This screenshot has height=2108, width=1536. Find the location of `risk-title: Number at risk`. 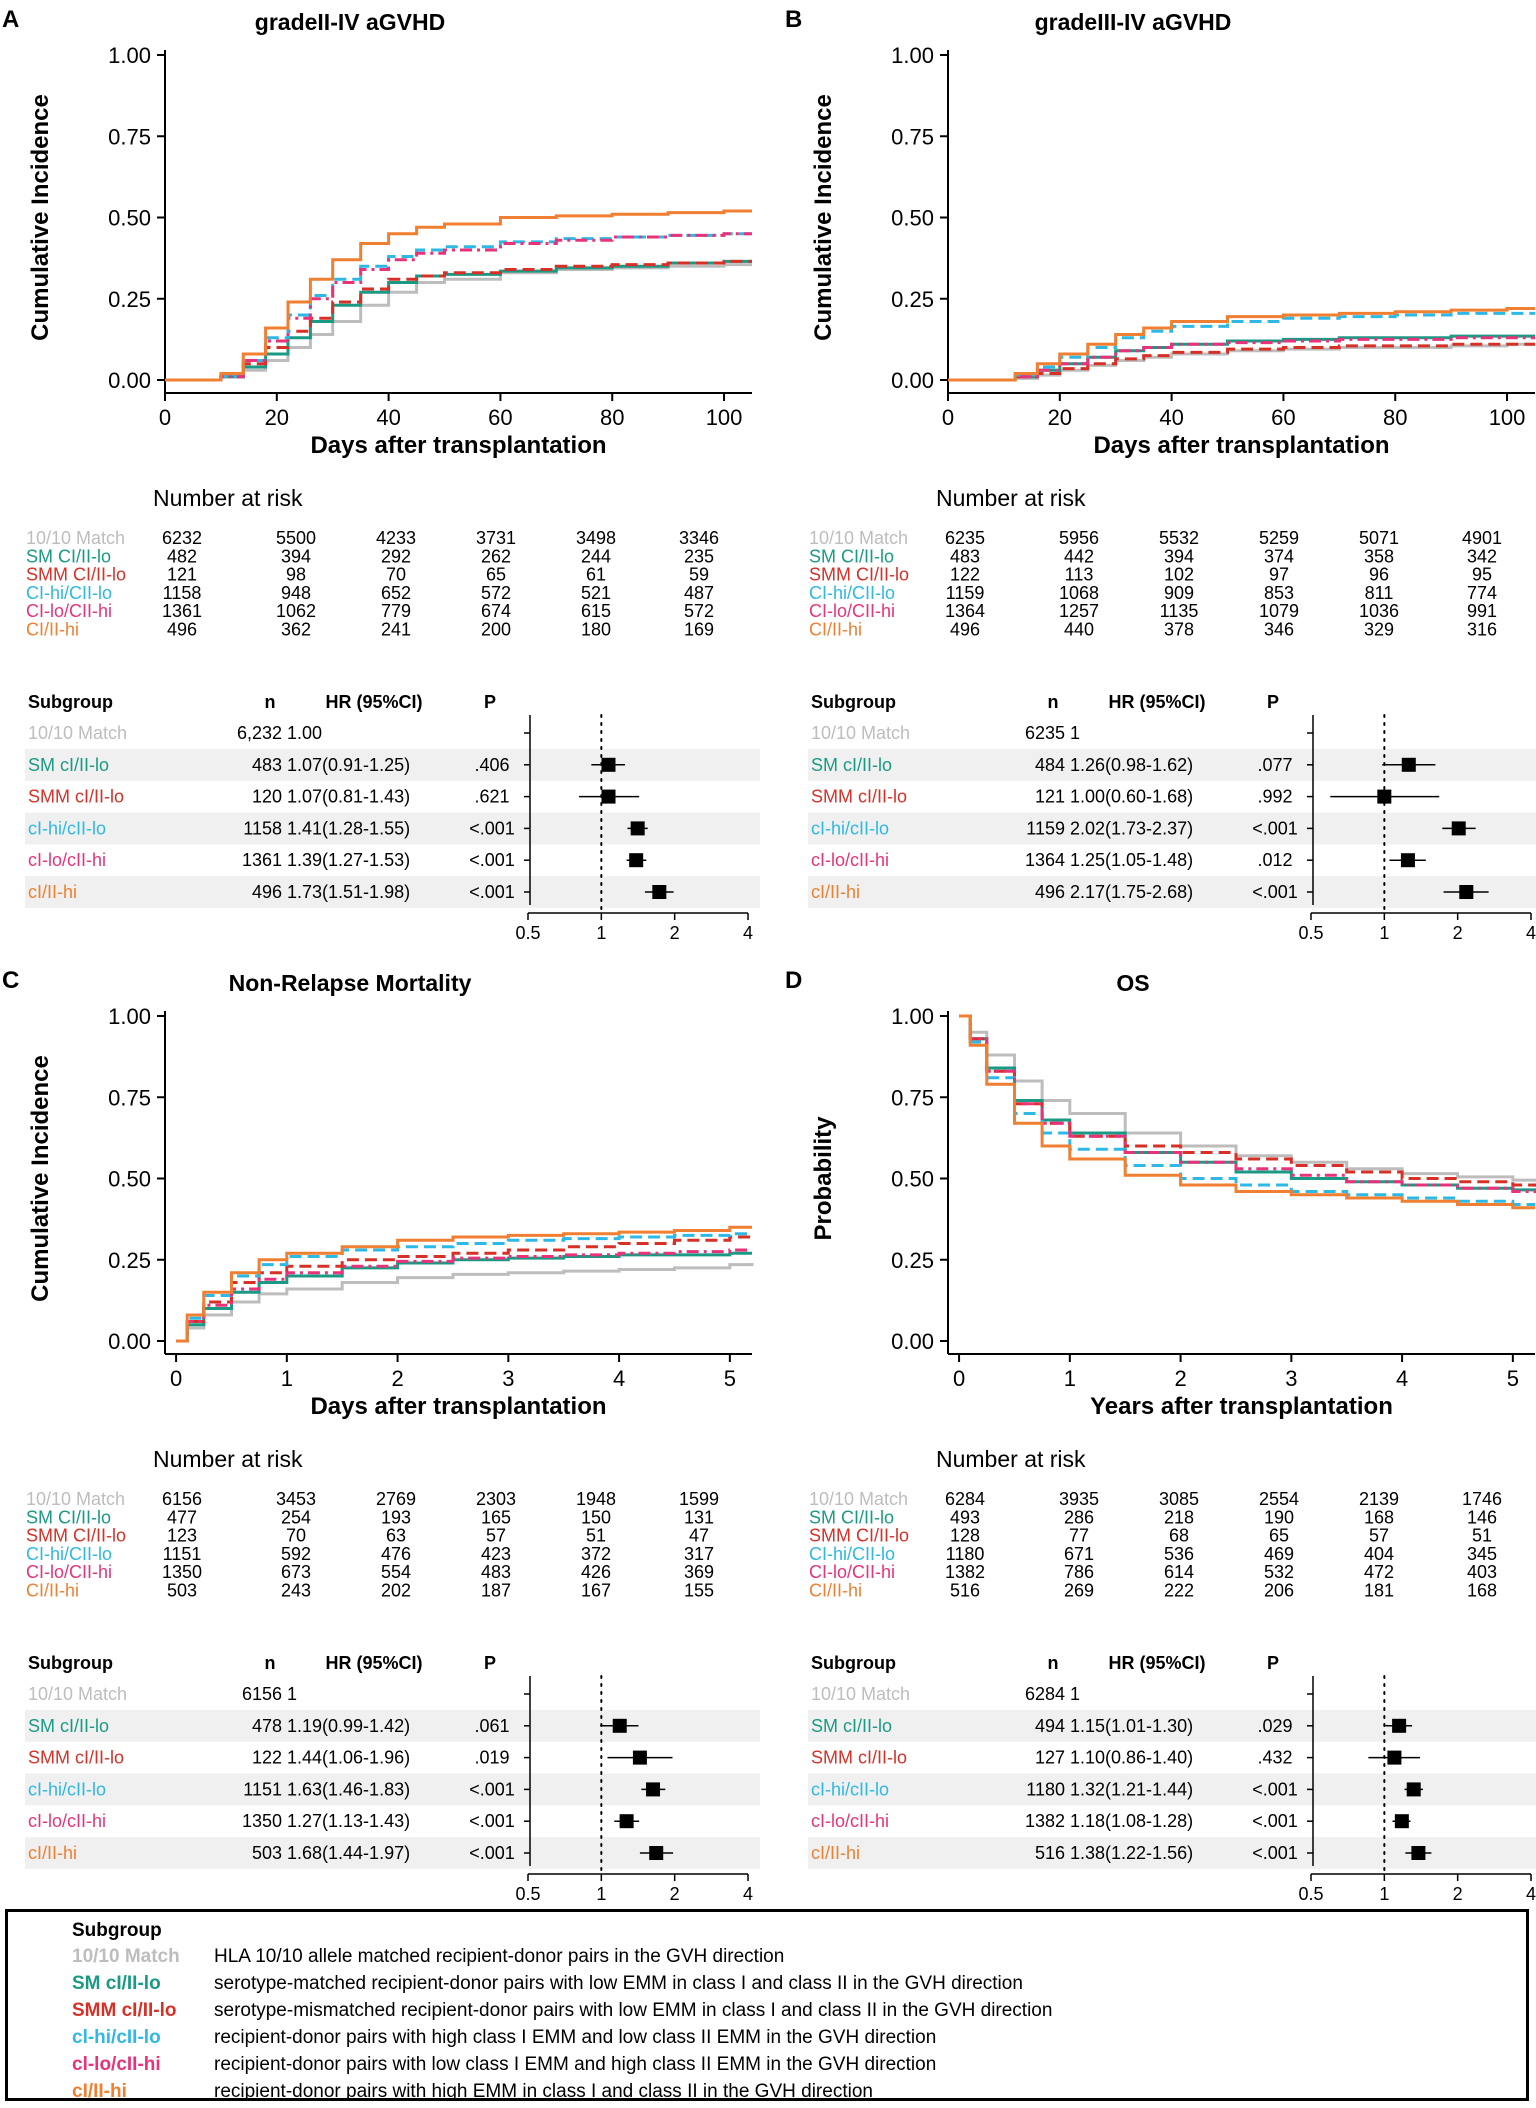

risk-title: Number at risk is located at coordinates (228, 498).